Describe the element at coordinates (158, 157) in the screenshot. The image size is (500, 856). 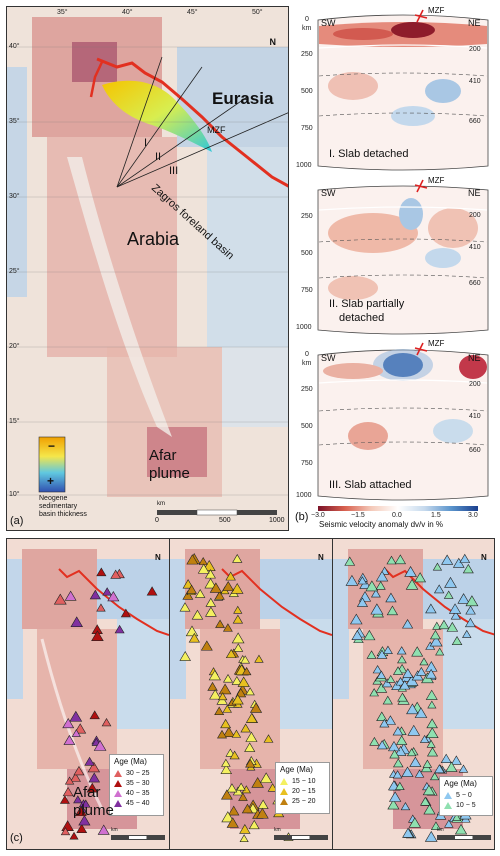
I see `profile-label-II: II` at that location.